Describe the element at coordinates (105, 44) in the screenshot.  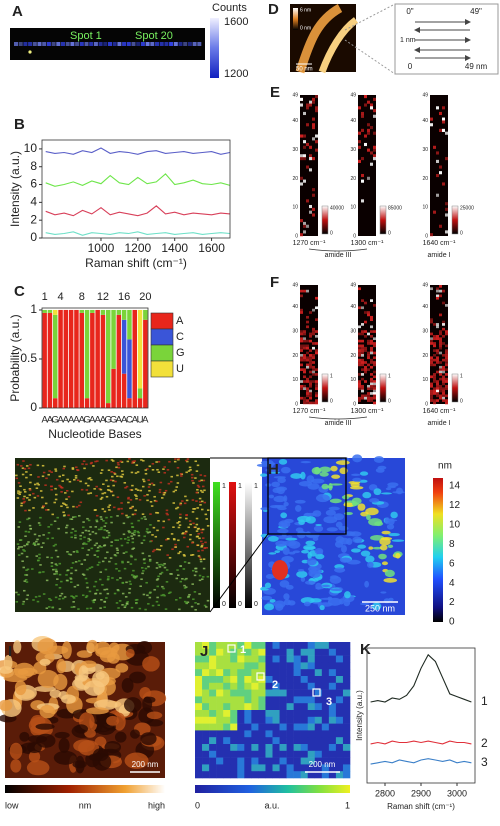
I see `map-pixel` at that location.